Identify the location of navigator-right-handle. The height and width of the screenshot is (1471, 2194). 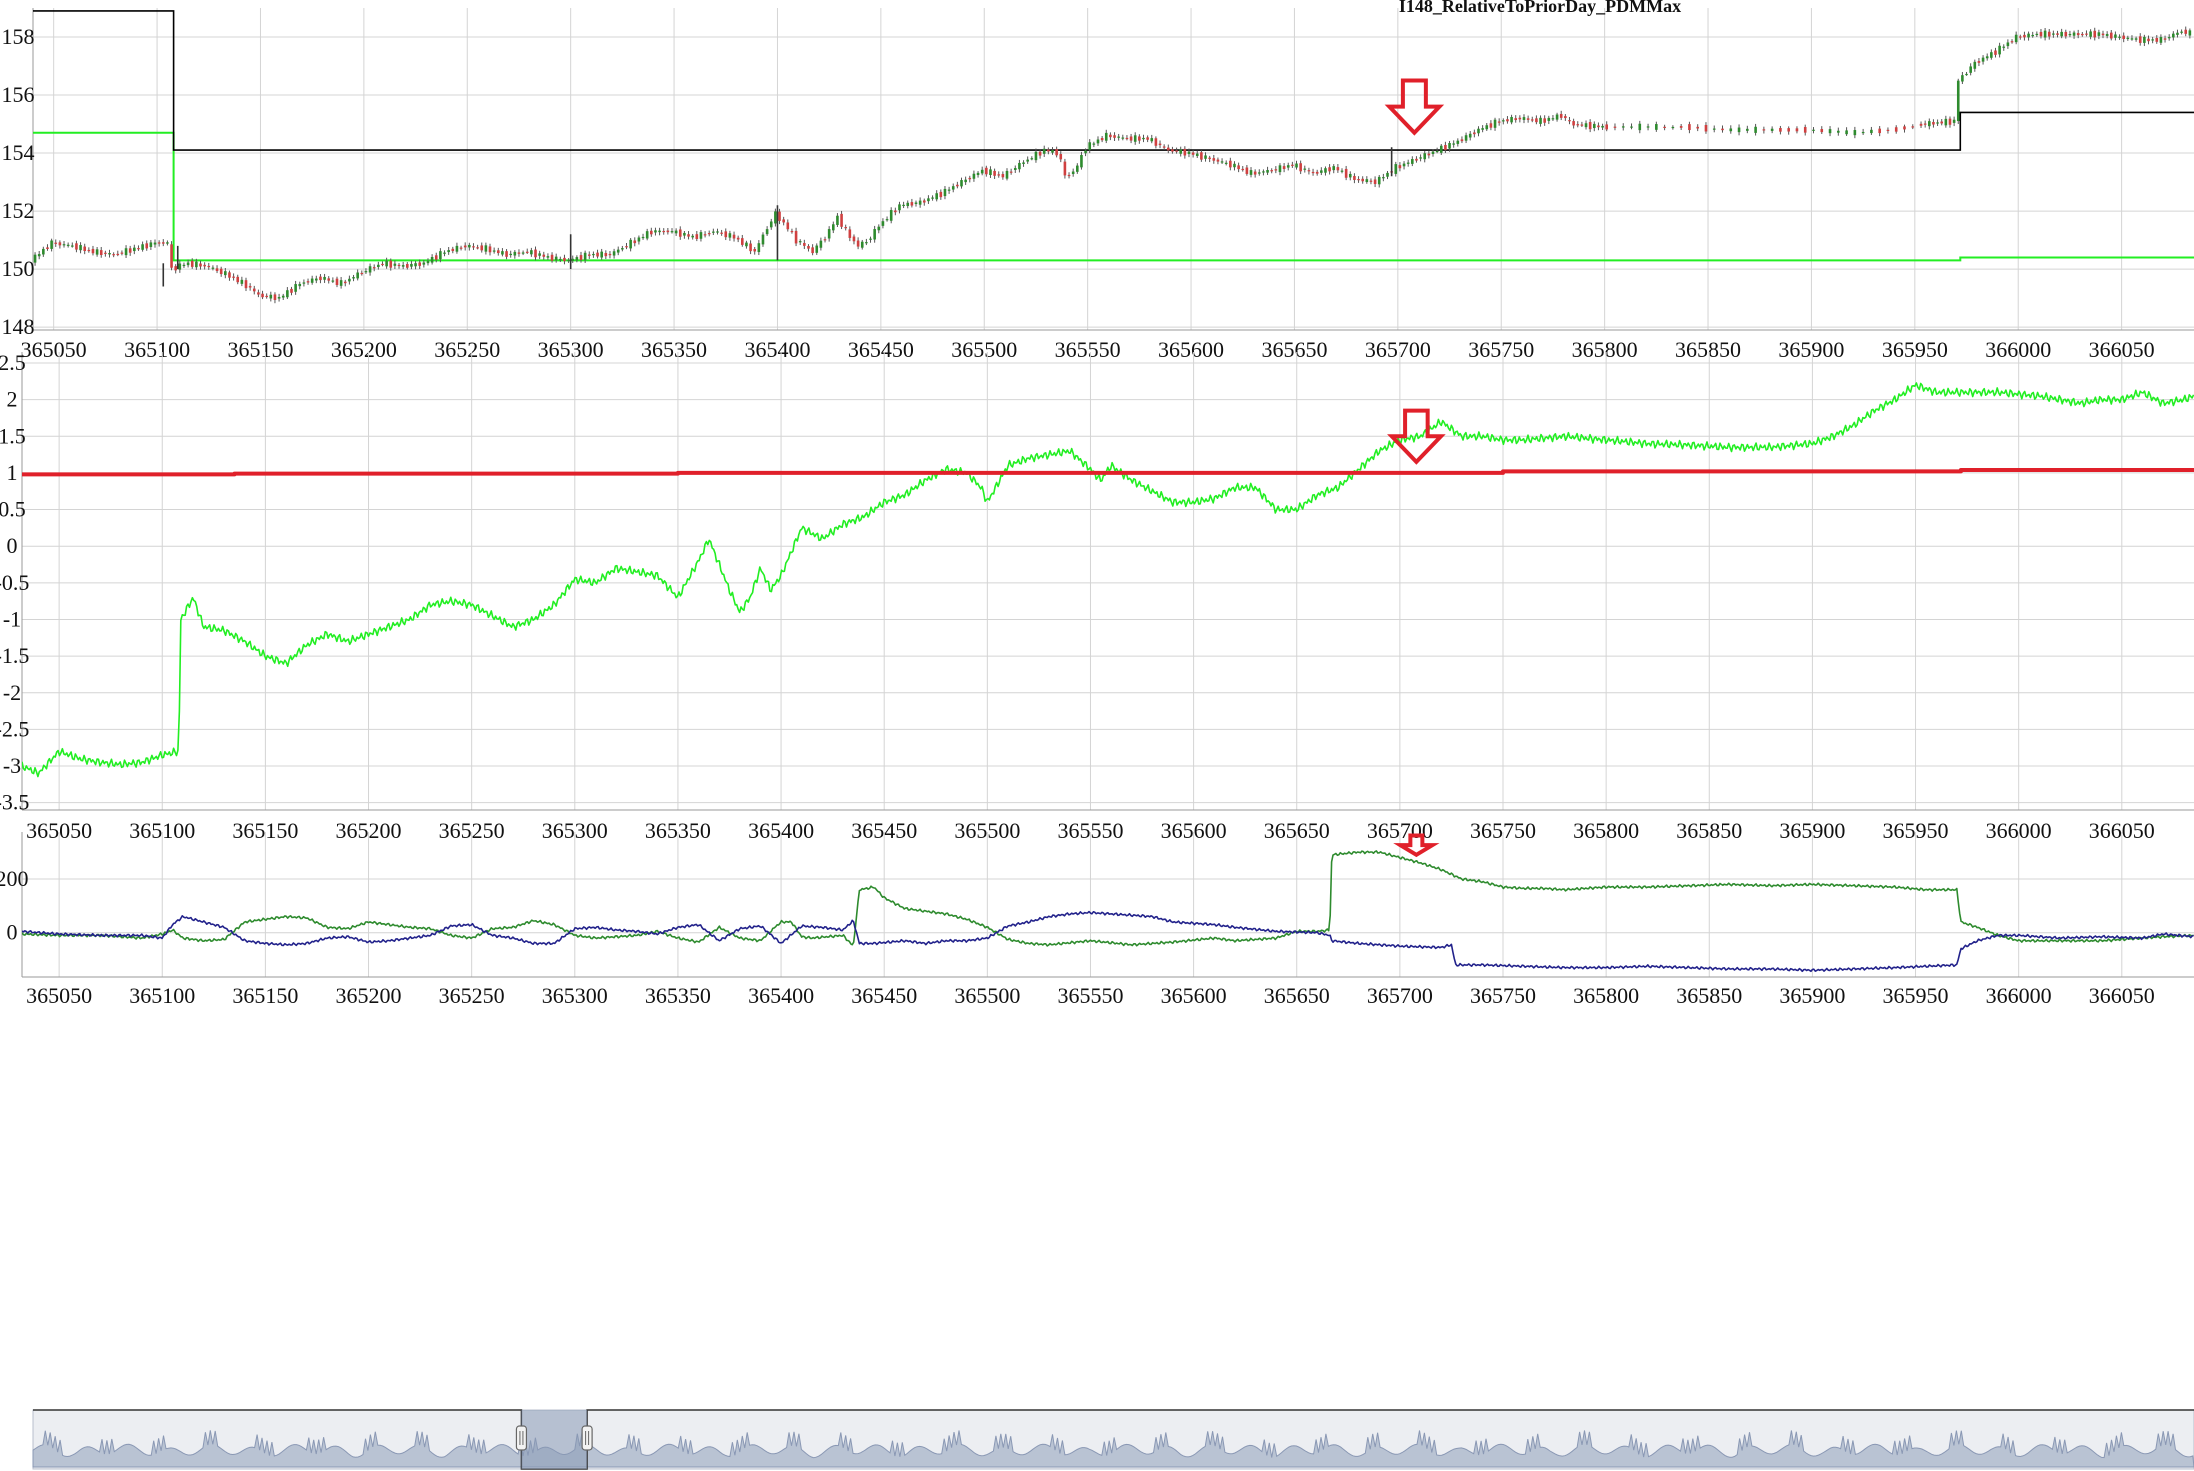
(587, 1438).